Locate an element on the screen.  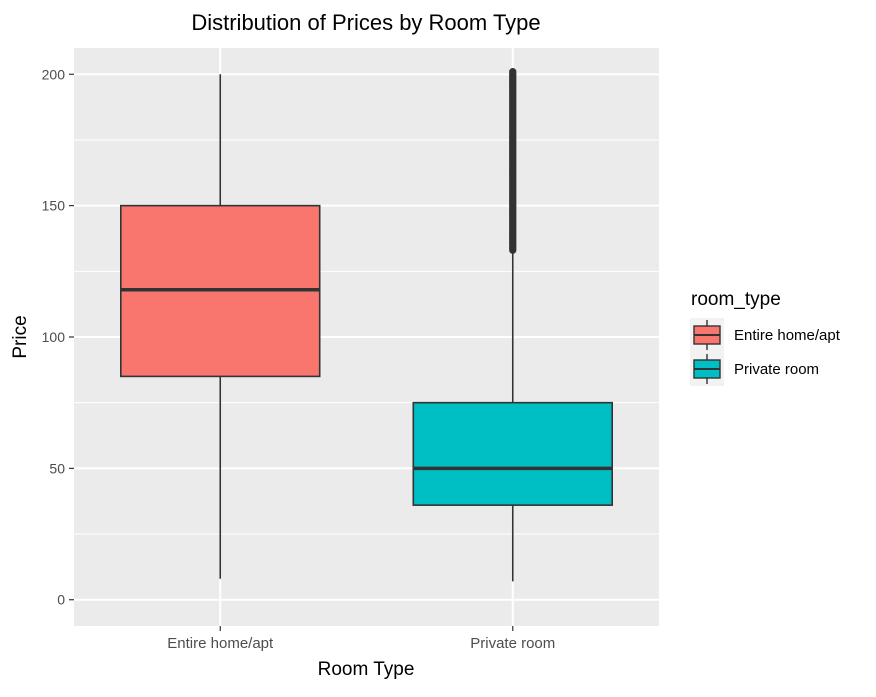
legend-title: room_type is located at coordinates (736, 299).